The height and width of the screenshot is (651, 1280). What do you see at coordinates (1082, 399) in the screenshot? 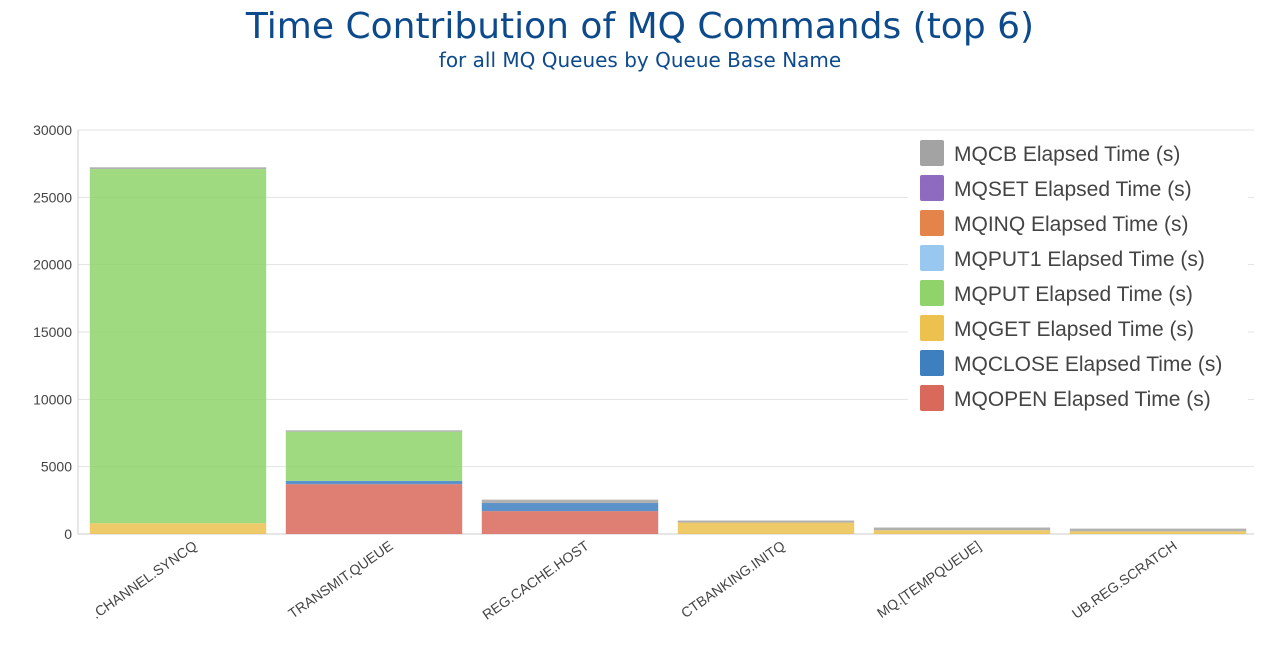
I see `legend-label: MQOPEN Elapsed Time (s)` at bounding box center [1082, 399].